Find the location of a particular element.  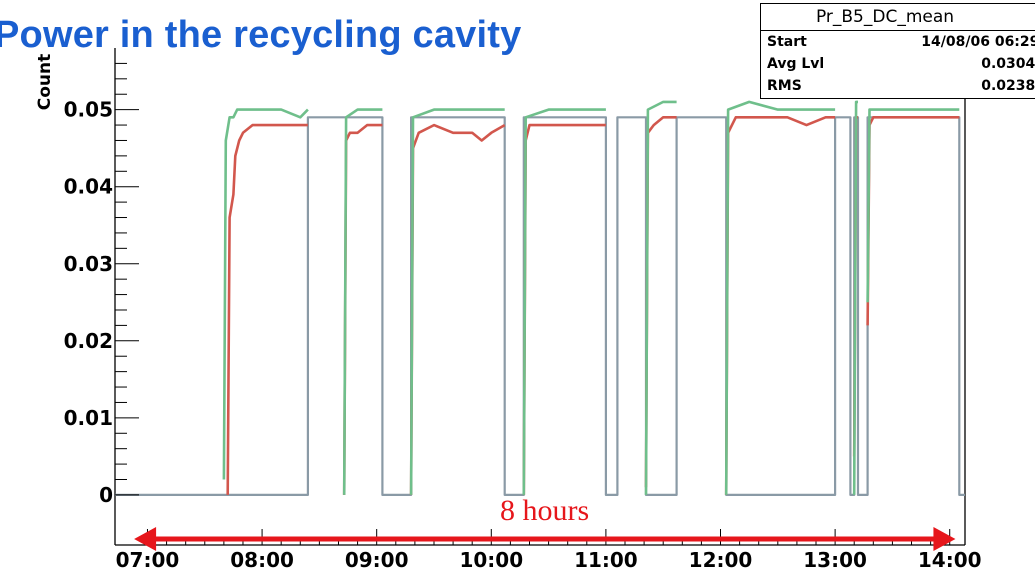

eight-hours-arrow is located at coordinates (545, 539).